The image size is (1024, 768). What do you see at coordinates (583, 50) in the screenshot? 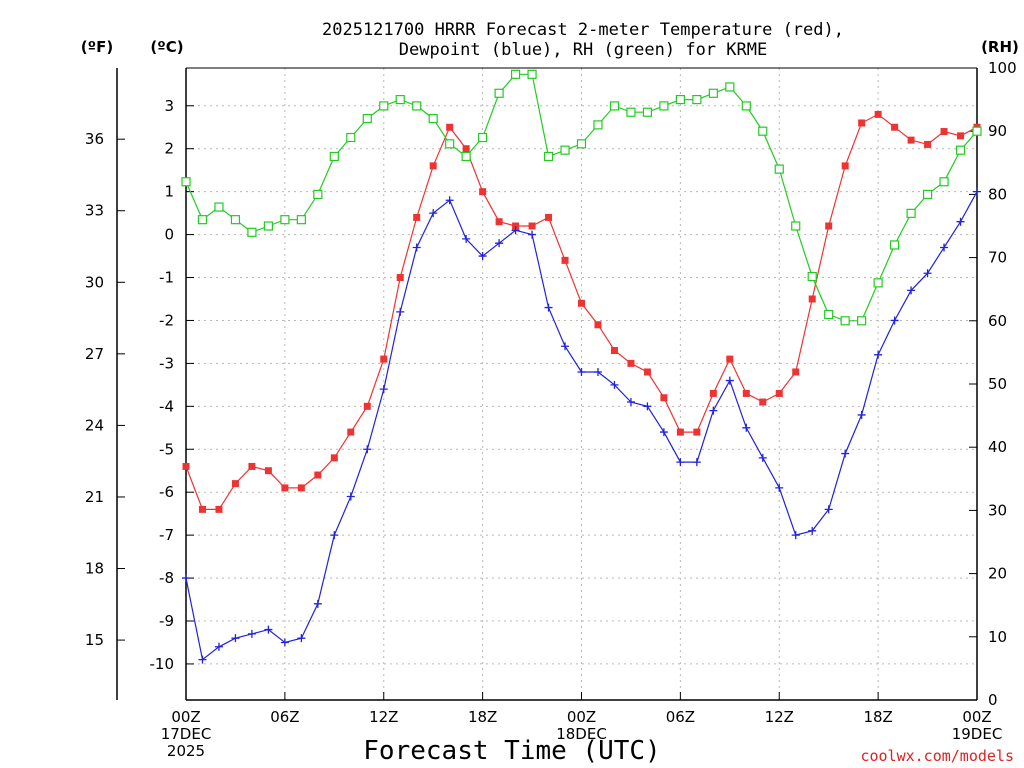
I see `chart-title-line2: Dewpoint (blue), RH (green) for KRME` at bounding box center [583, 50].